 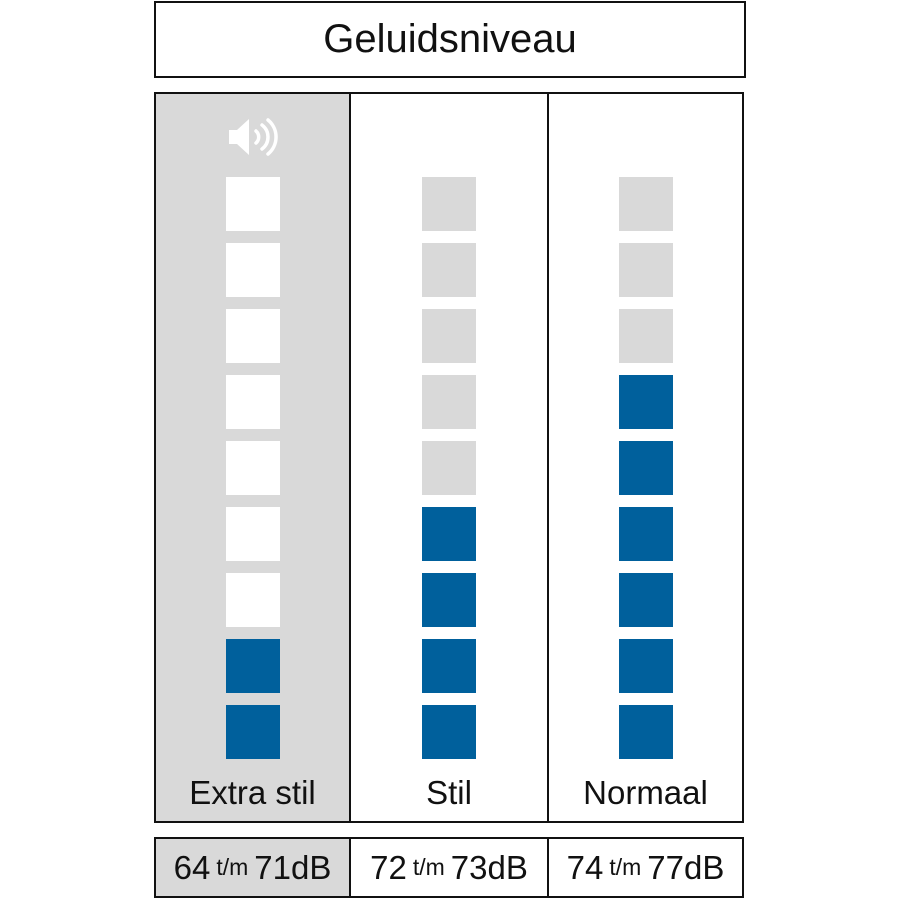 I want to click on range-to: 73dB, so click(x=489, y=867).